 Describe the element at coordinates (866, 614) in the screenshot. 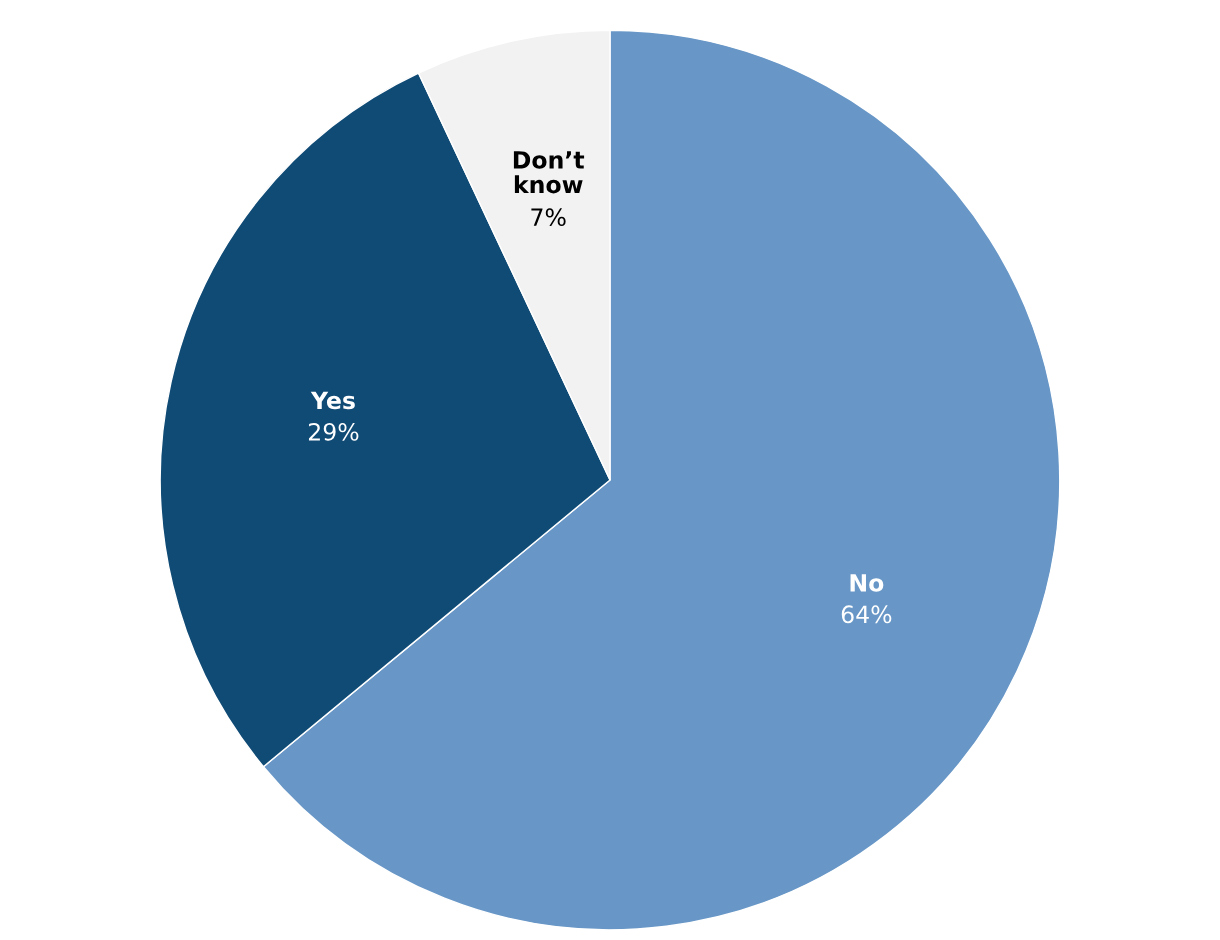

I see `data-label: 64%` at that location.